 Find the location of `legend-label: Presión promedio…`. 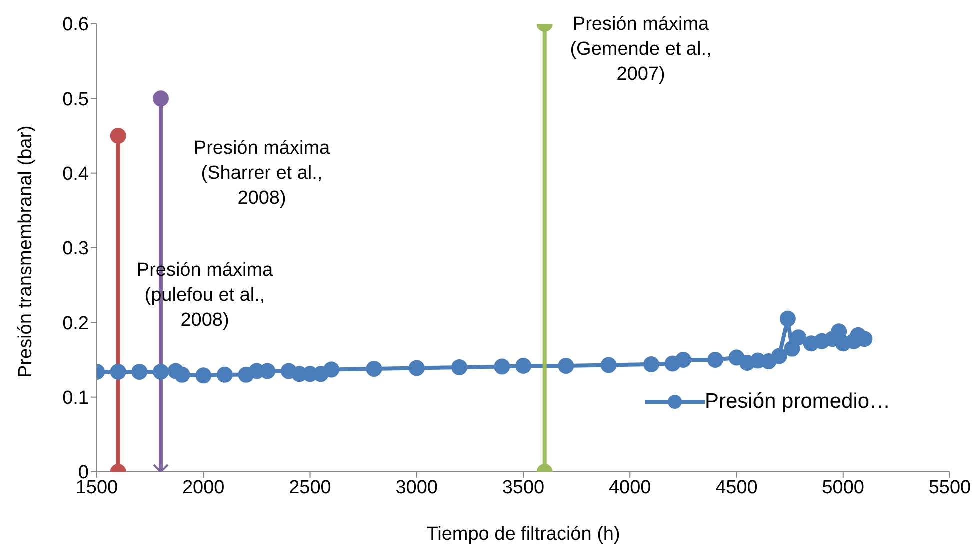

legend-label: Presión promedio… is located at coordinates (798, 402).